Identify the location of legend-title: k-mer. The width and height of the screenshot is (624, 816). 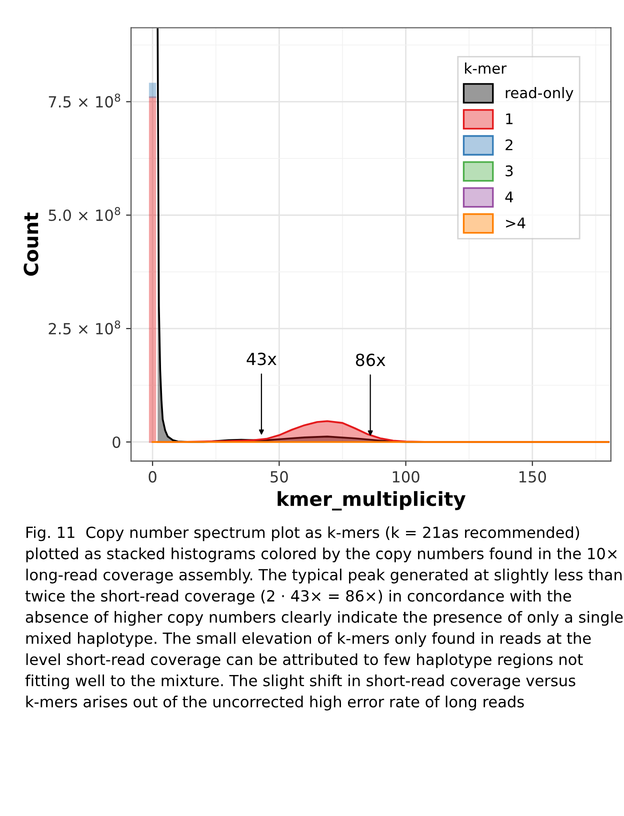
(486, 68).